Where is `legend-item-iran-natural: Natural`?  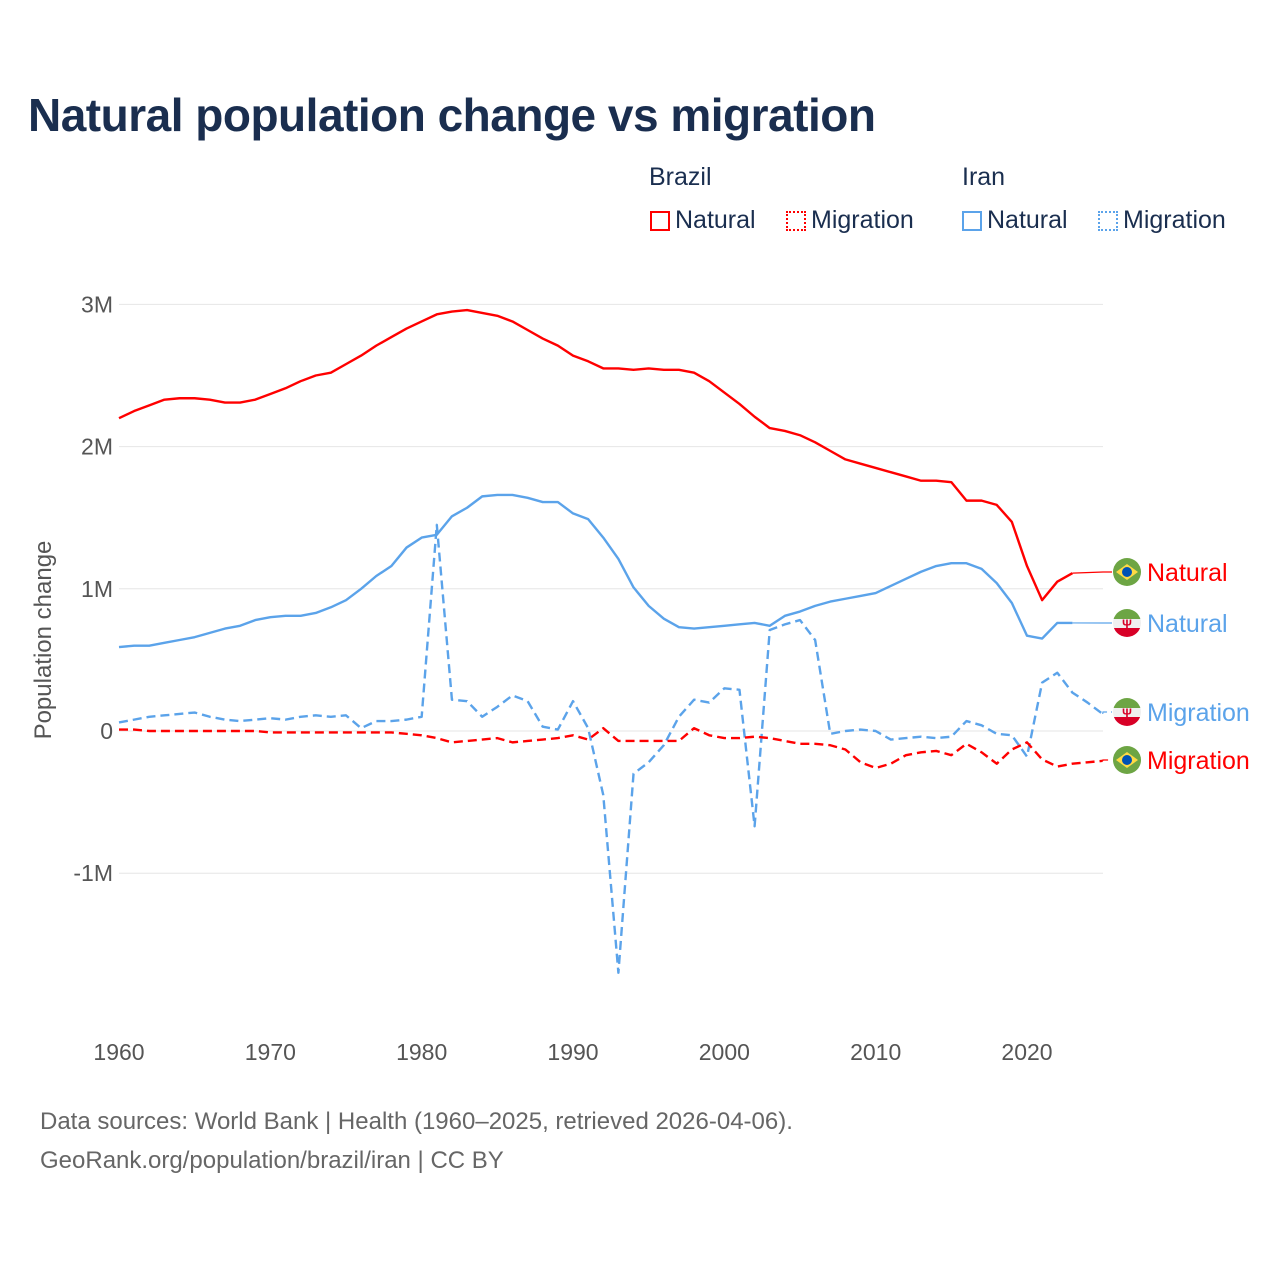 legend-item-iran-natural: Natural is located at coordinates (1015, 220).